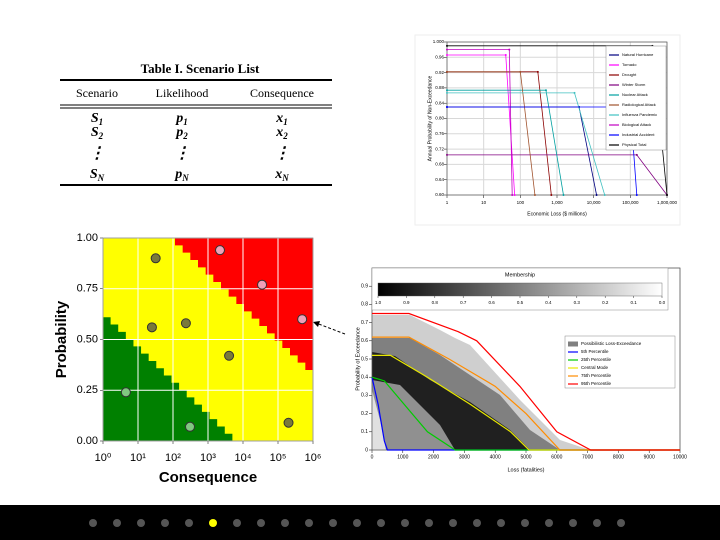 The height and width of the screenshot is (540, 720). I want to click on table-header: Likelihood, so click(182, 93).